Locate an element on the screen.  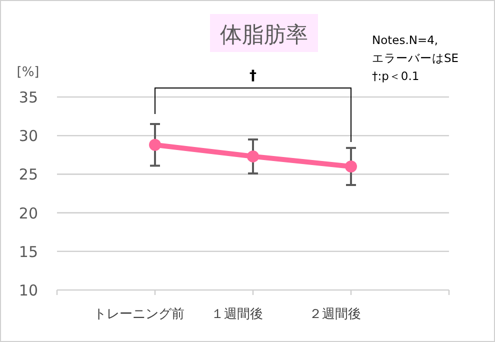
chart-title: 体脂肪率 is located at coordinates (264, 35).